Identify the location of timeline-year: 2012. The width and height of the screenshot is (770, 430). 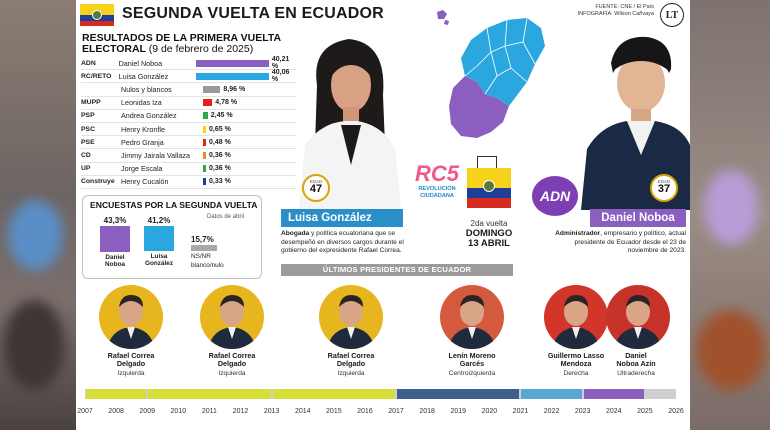
(240, 411).